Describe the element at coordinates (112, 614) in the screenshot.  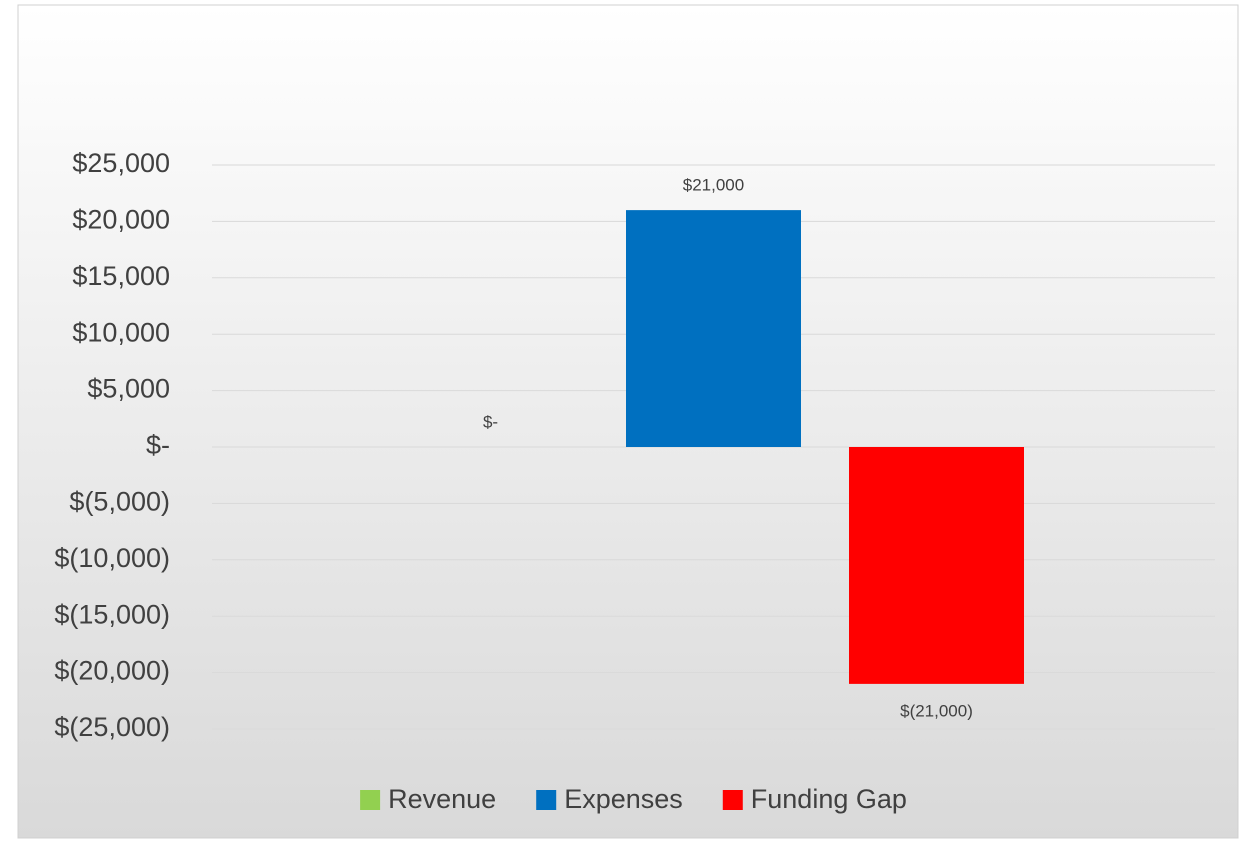
I see `y-tick-label: $(15,000)` at that location.